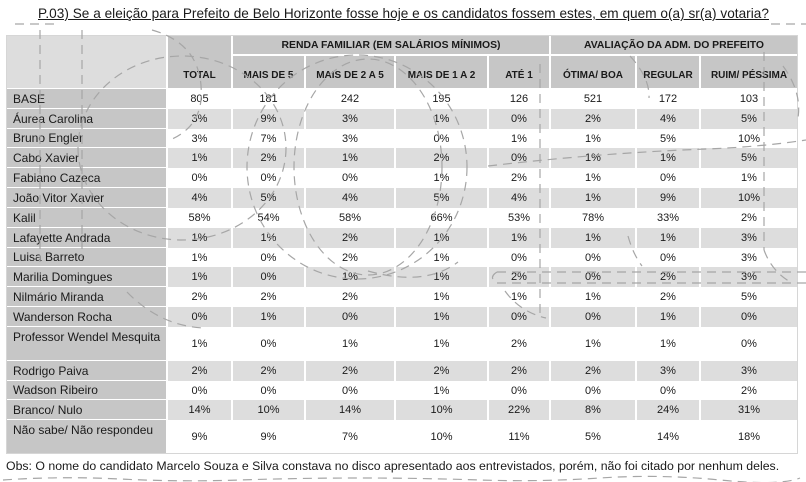 The height and width of the screenshot is (482, 806). I want to click on row-label: Não sabe/ Não respondeu, so click(87, 436).